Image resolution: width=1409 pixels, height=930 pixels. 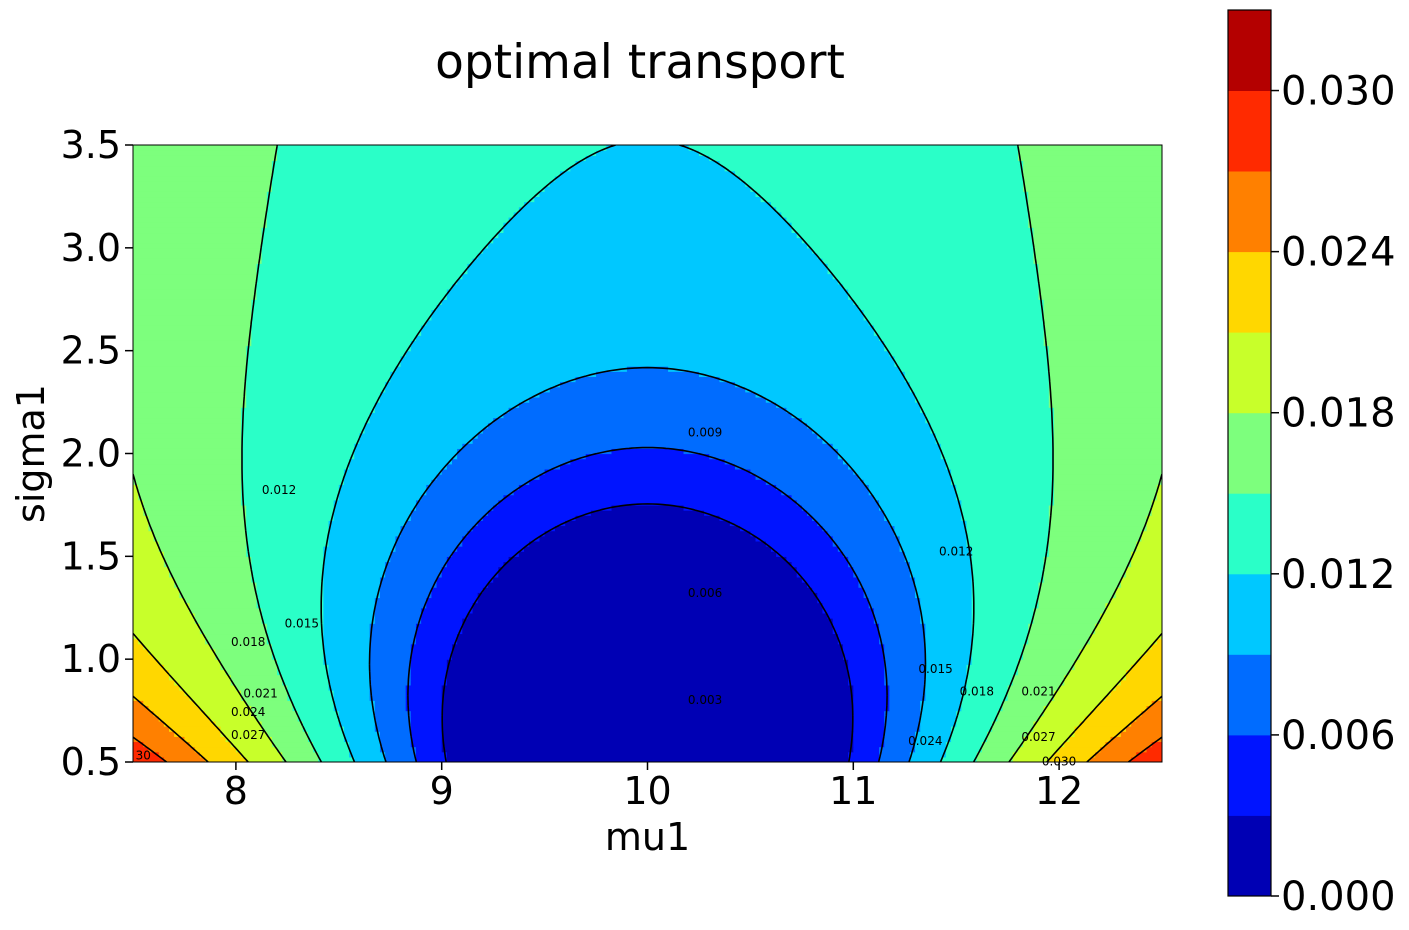 What do you see at coordinates (705, 432) in the screenshot?
I see `contour-label: 0.009` at bounding box center [705, 432].